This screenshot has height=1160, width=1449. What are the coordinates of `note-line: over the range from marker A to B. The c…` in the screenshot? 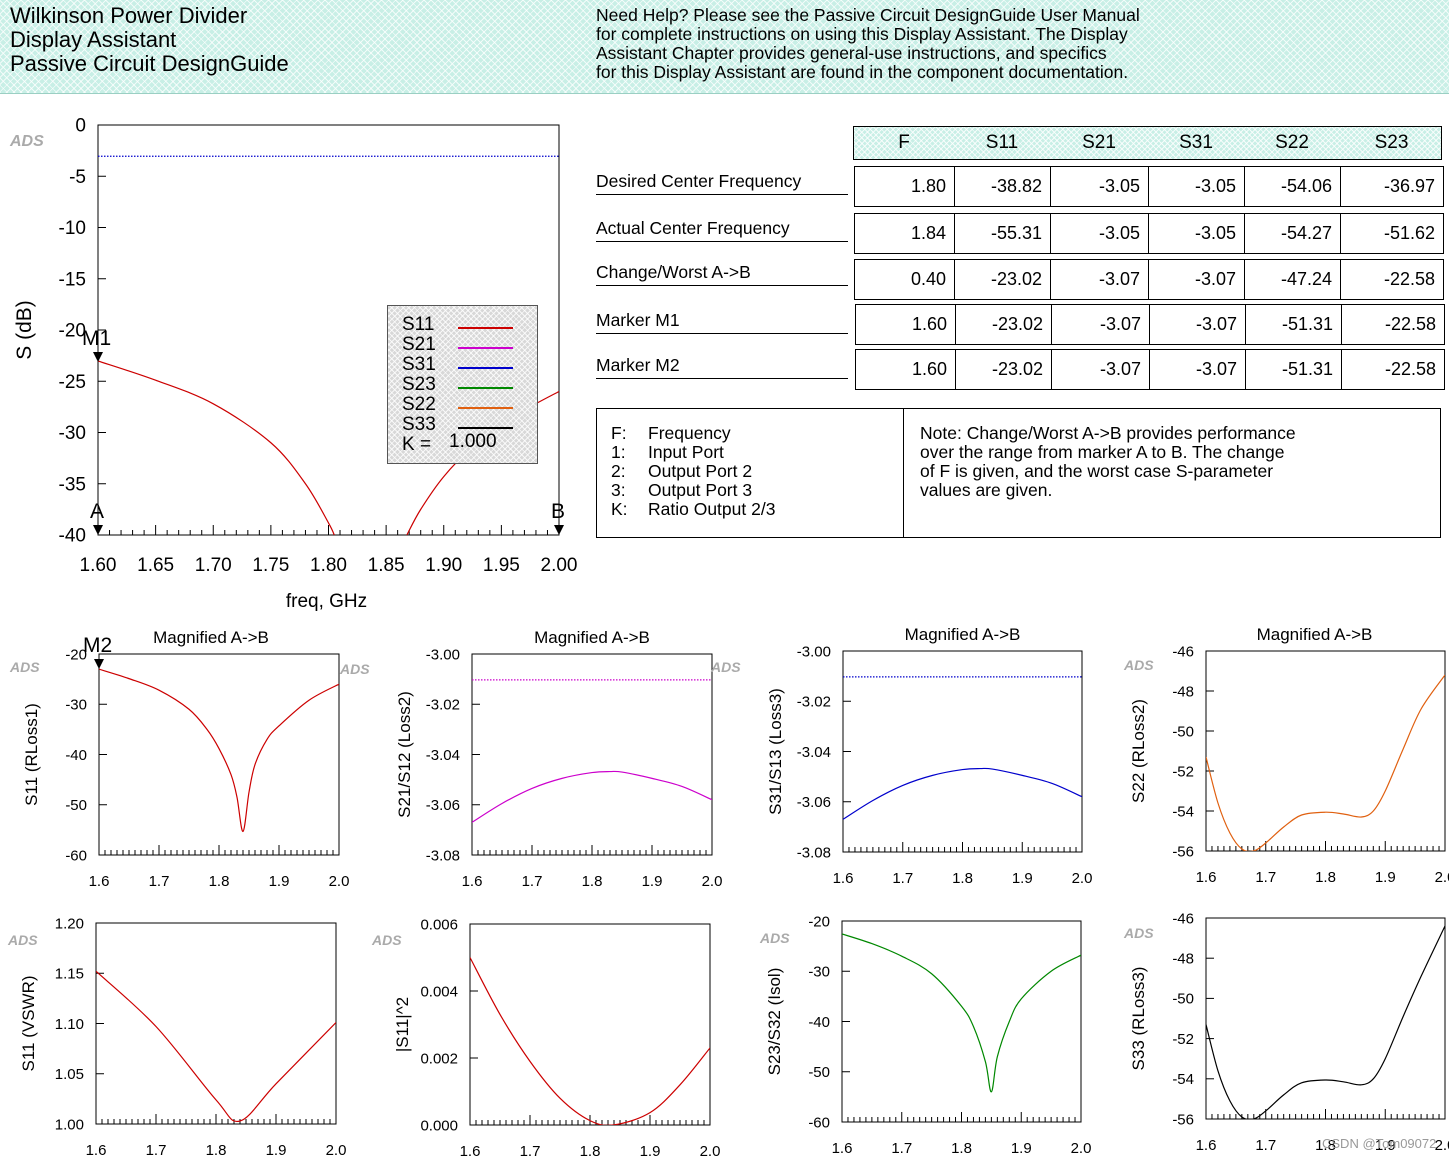 It's located at (1102, 452).